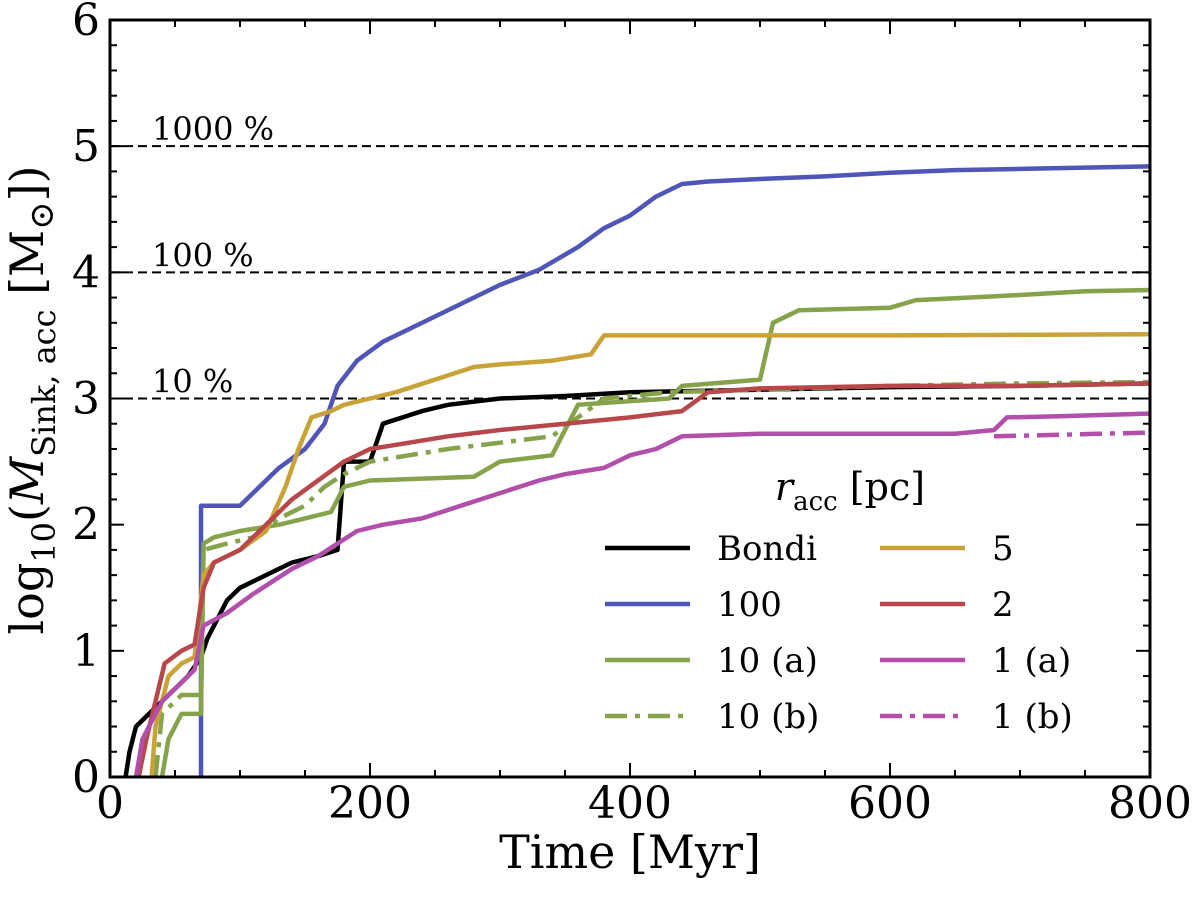 Image resolution: width=1200 pixels, height=898 pixels. What do you see at coordinates (27, 513) in the screenshot?
I see `y-label-open: (` at bounding box center [27, 513].